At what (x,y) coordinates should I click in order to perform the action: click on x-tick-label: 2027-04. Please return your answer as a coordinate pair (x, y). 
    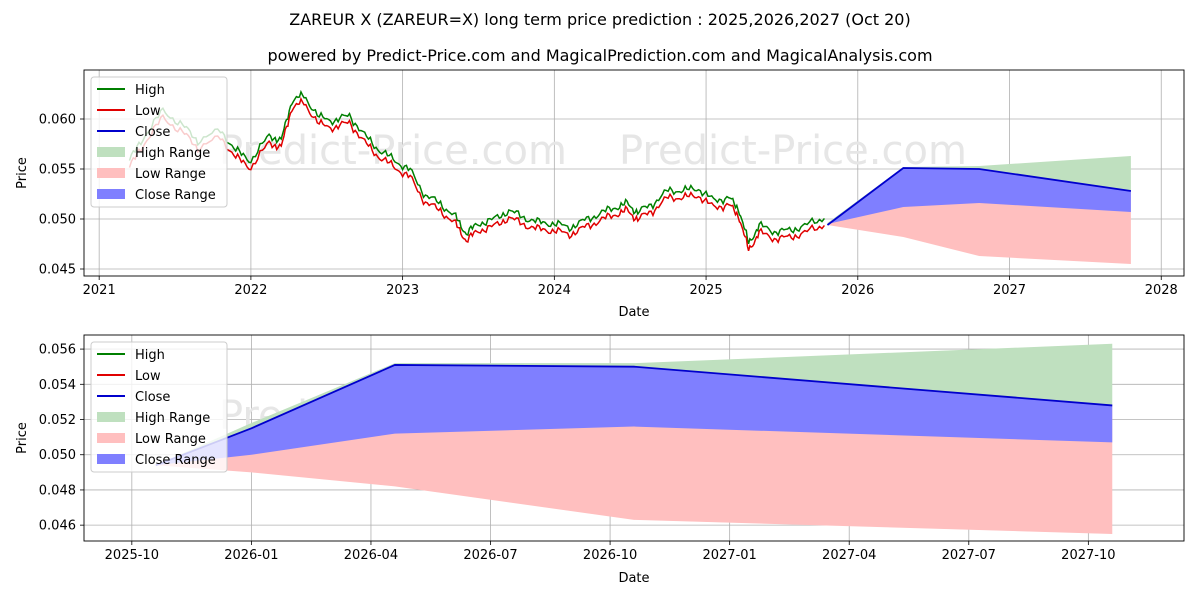
    Looking at the image, I should click on (849, 555).